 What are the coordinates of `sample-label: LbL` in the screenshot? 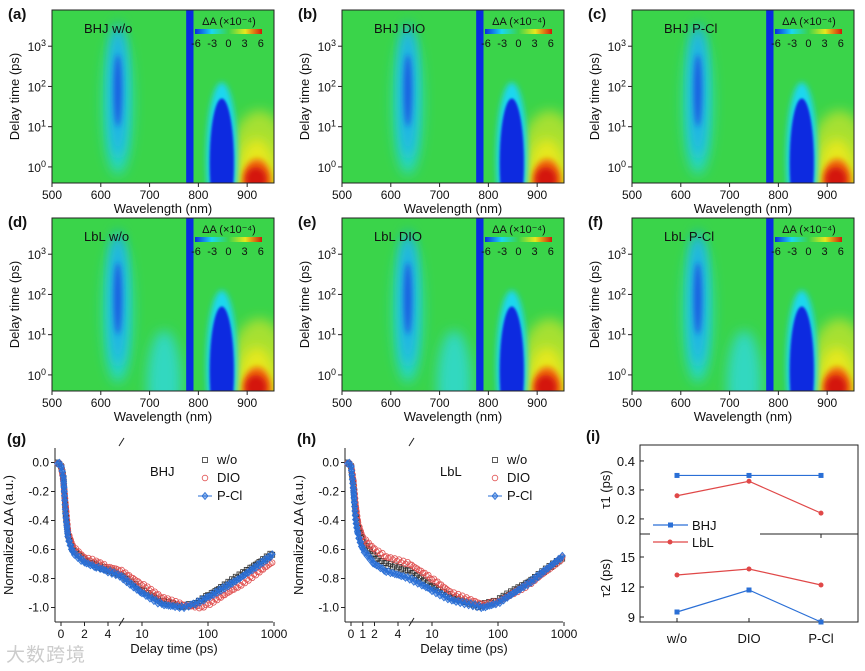 It's located at (451, 471).